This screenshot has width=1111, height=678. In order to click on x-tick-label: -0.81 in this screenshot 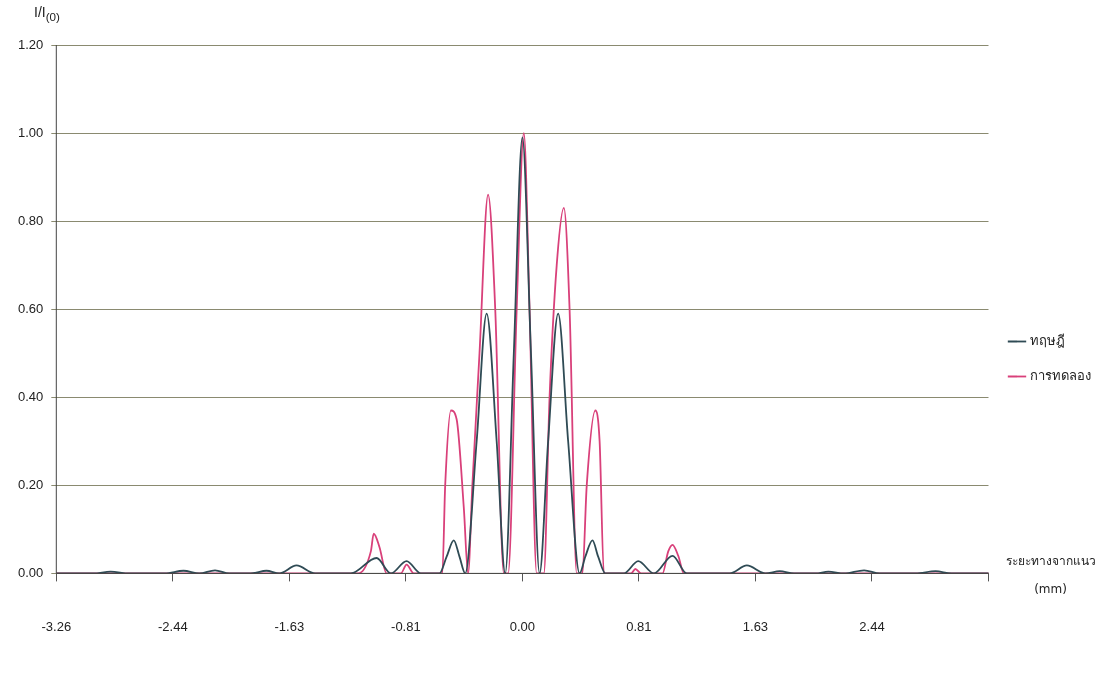, I will do `click(406, 626)`.